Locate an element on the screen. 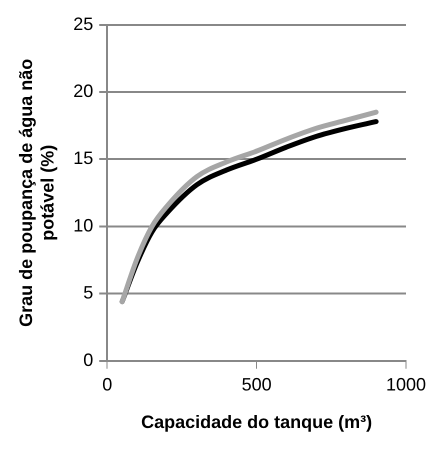  y-axis-title: Grau de poupança de água não potável (%) is located at coordinates (37, 192).